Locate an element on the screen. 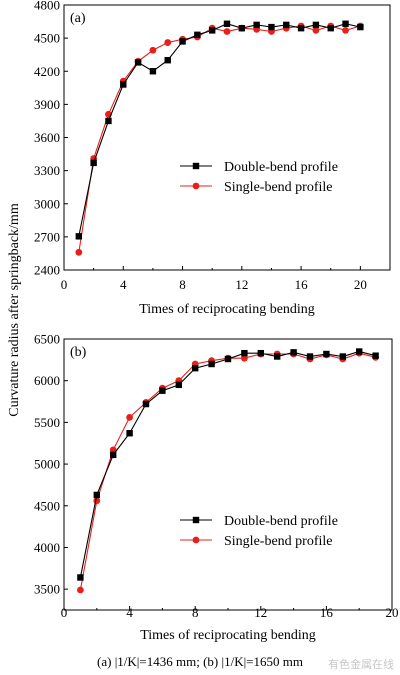 This screenshot has width=400, height=675. panel-label-b: (b) is located at coordinates (78, 352).